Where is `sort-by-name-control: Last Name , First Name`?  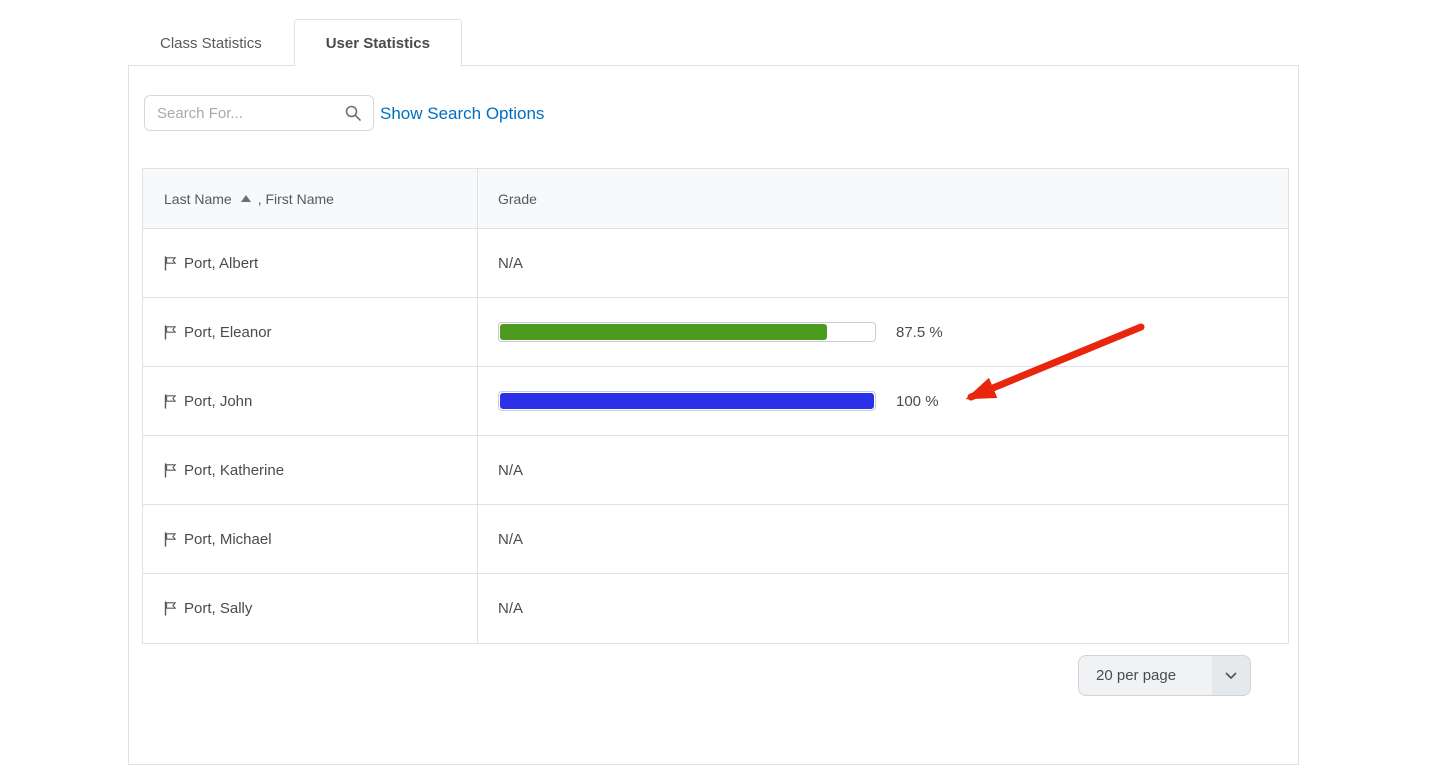 sort-by-name-control: Last Name , First Name is located at coordinates (249, 199).